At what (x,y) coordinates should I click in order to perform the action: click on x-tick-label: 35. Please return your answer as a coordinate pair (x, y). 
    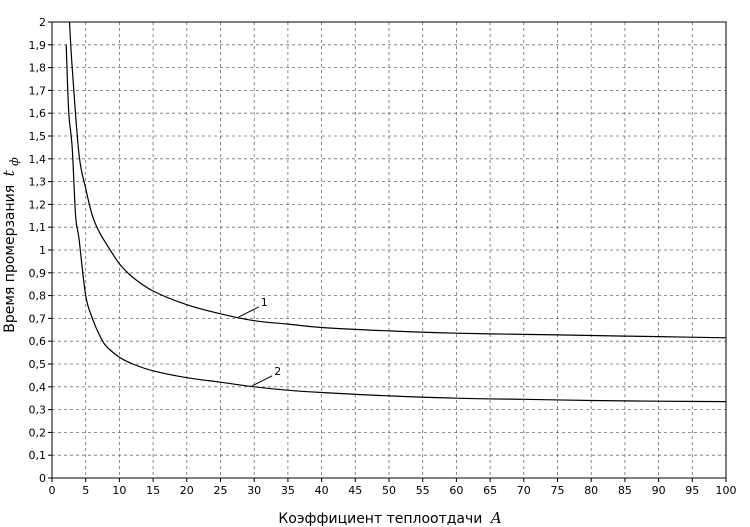
    Looking at the image, I should click on (288, 490).